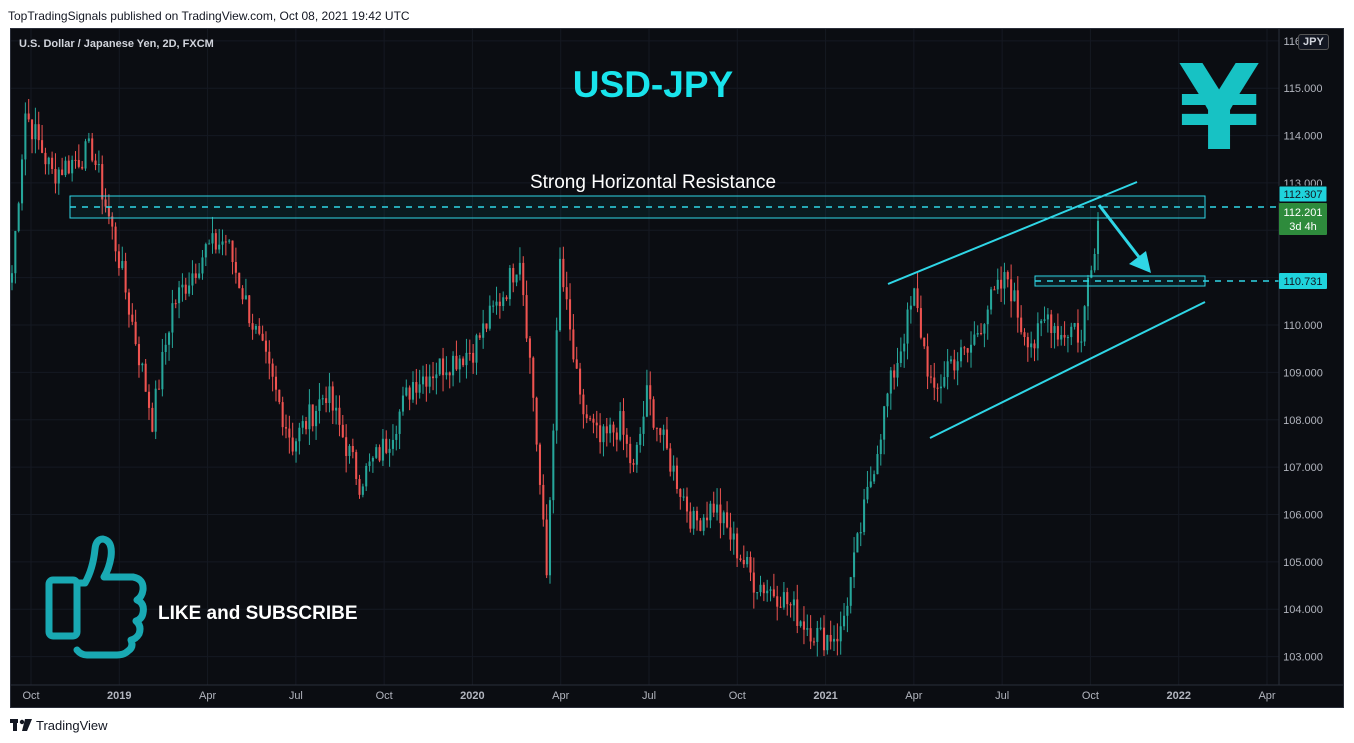  Describe the element at coordinates (1303, 213) in the screenshot. I see `last-price: 112.201` at that location.